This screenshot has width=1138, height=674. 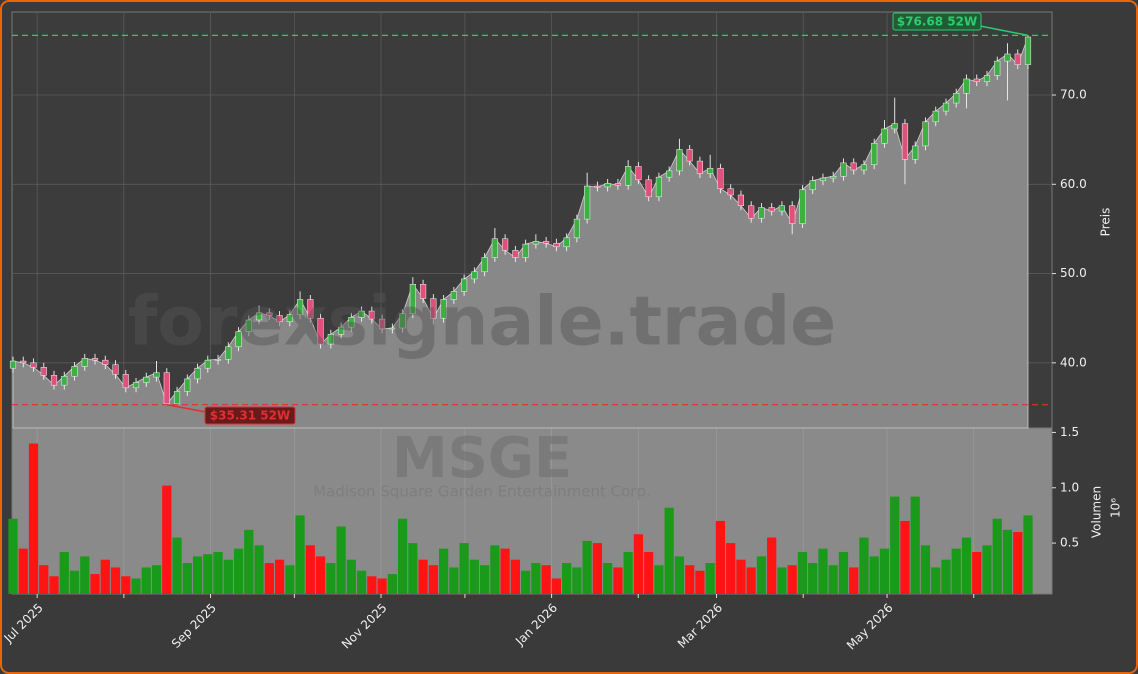 I want to click on volume-axis-label: Volumen, so click(x=1097, y=512).